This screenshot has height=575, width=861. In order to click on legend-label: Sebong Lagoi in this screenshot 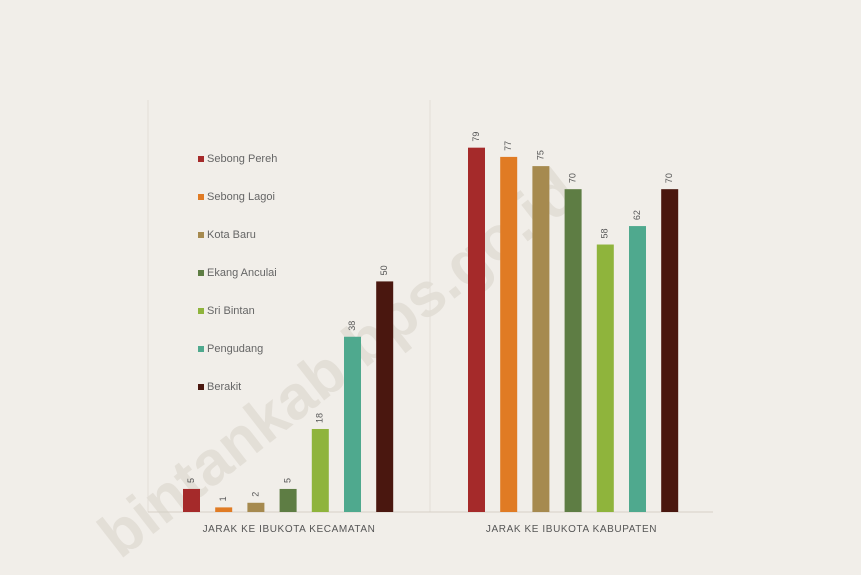, I will do `click(241, 197)`.